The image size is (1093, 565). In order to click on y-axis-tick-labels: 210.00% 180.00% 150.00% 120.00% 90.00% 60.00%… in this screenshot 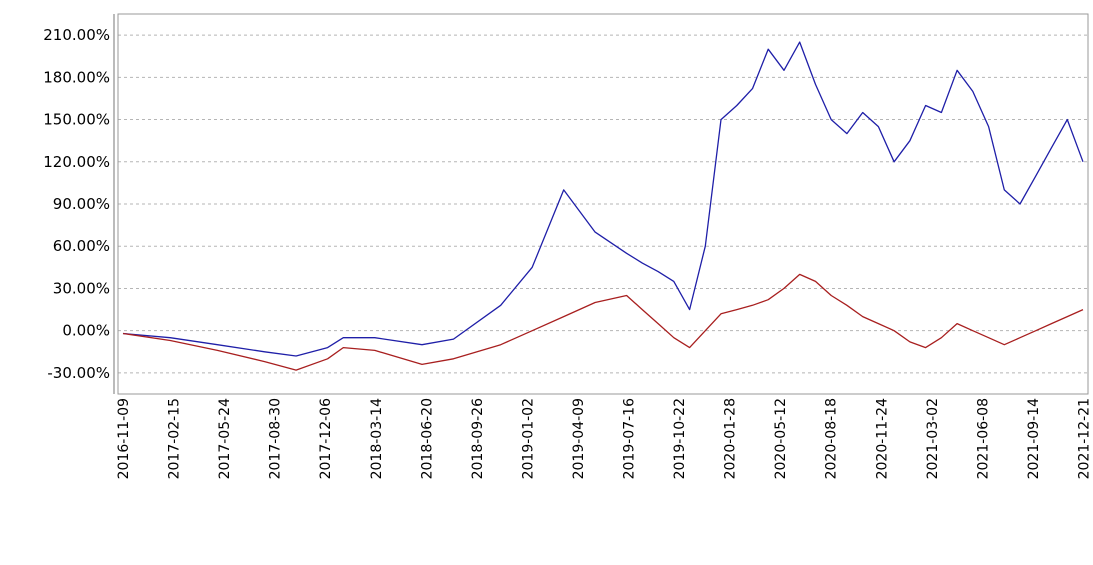, I will do `click(76, 204)`.